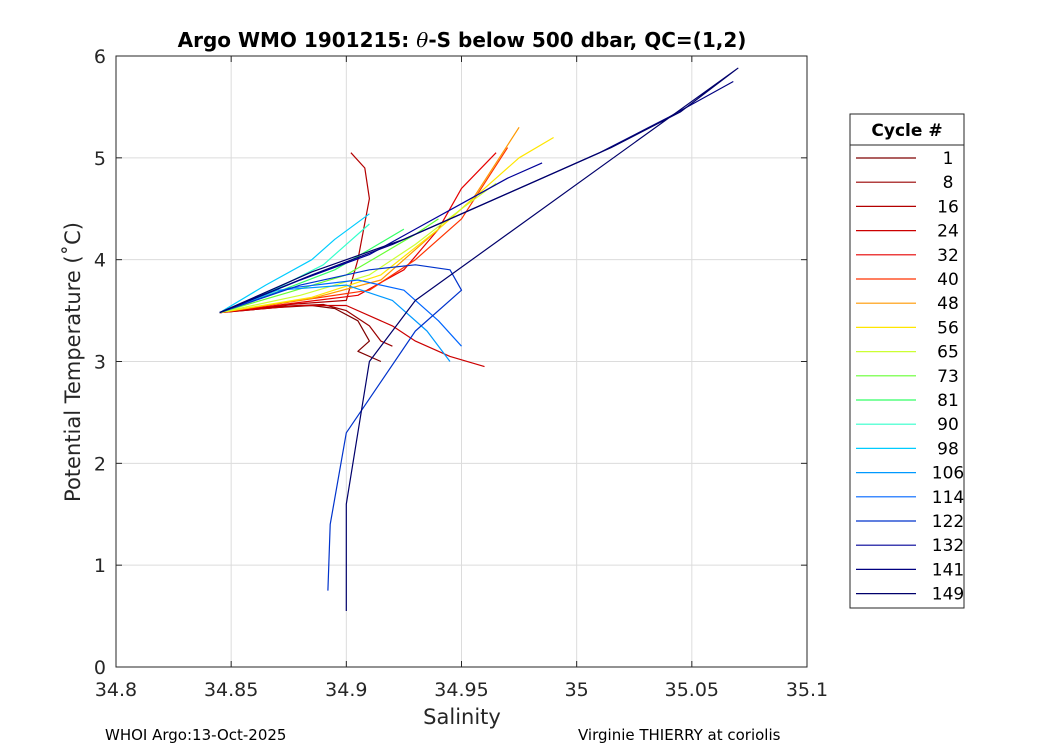 The height and width of the screenshot is (750, 1050). What do you see at coordinates (346, 690) in the screenshot?
I see `x-tick-label: 34.9` at bounding box center [346, 690].